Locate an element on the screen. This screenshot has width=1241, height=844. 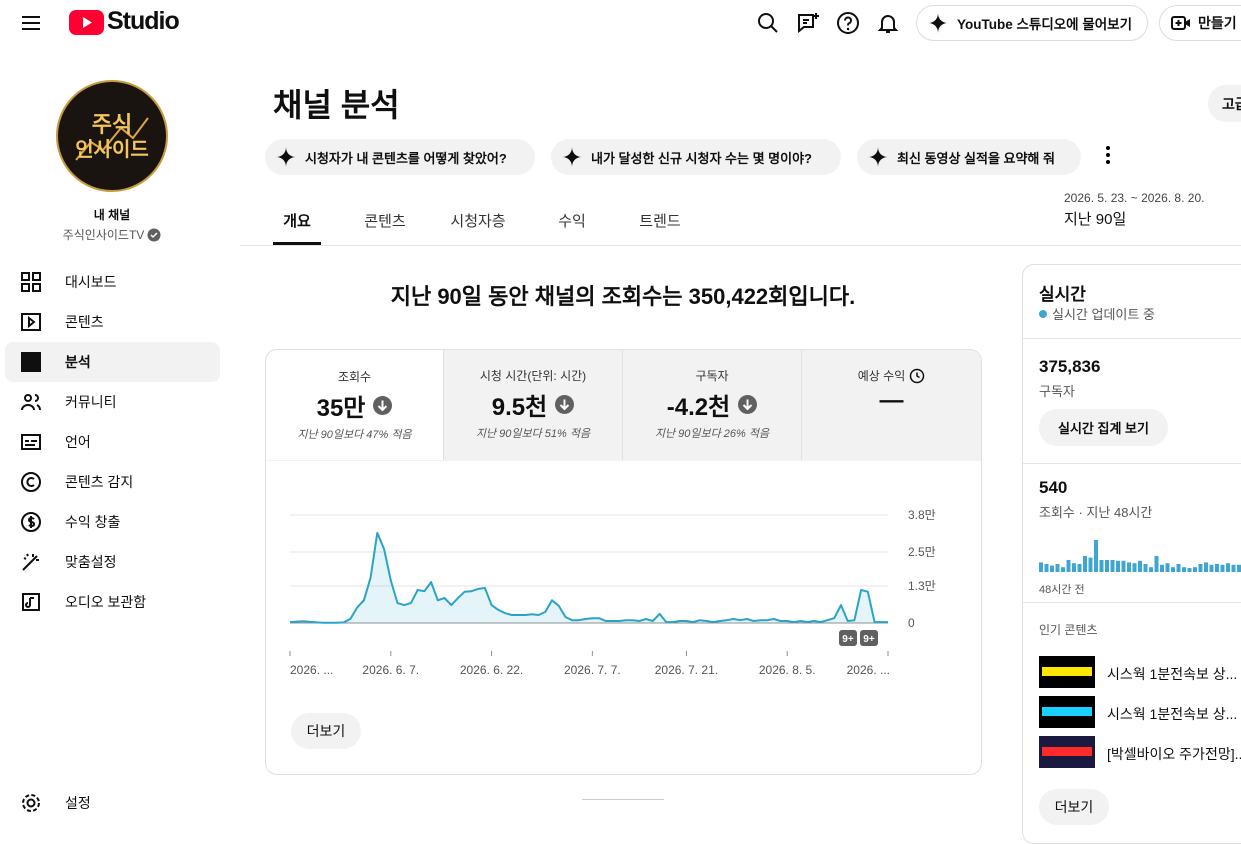
help-icon is located at coordinates (848, 23).